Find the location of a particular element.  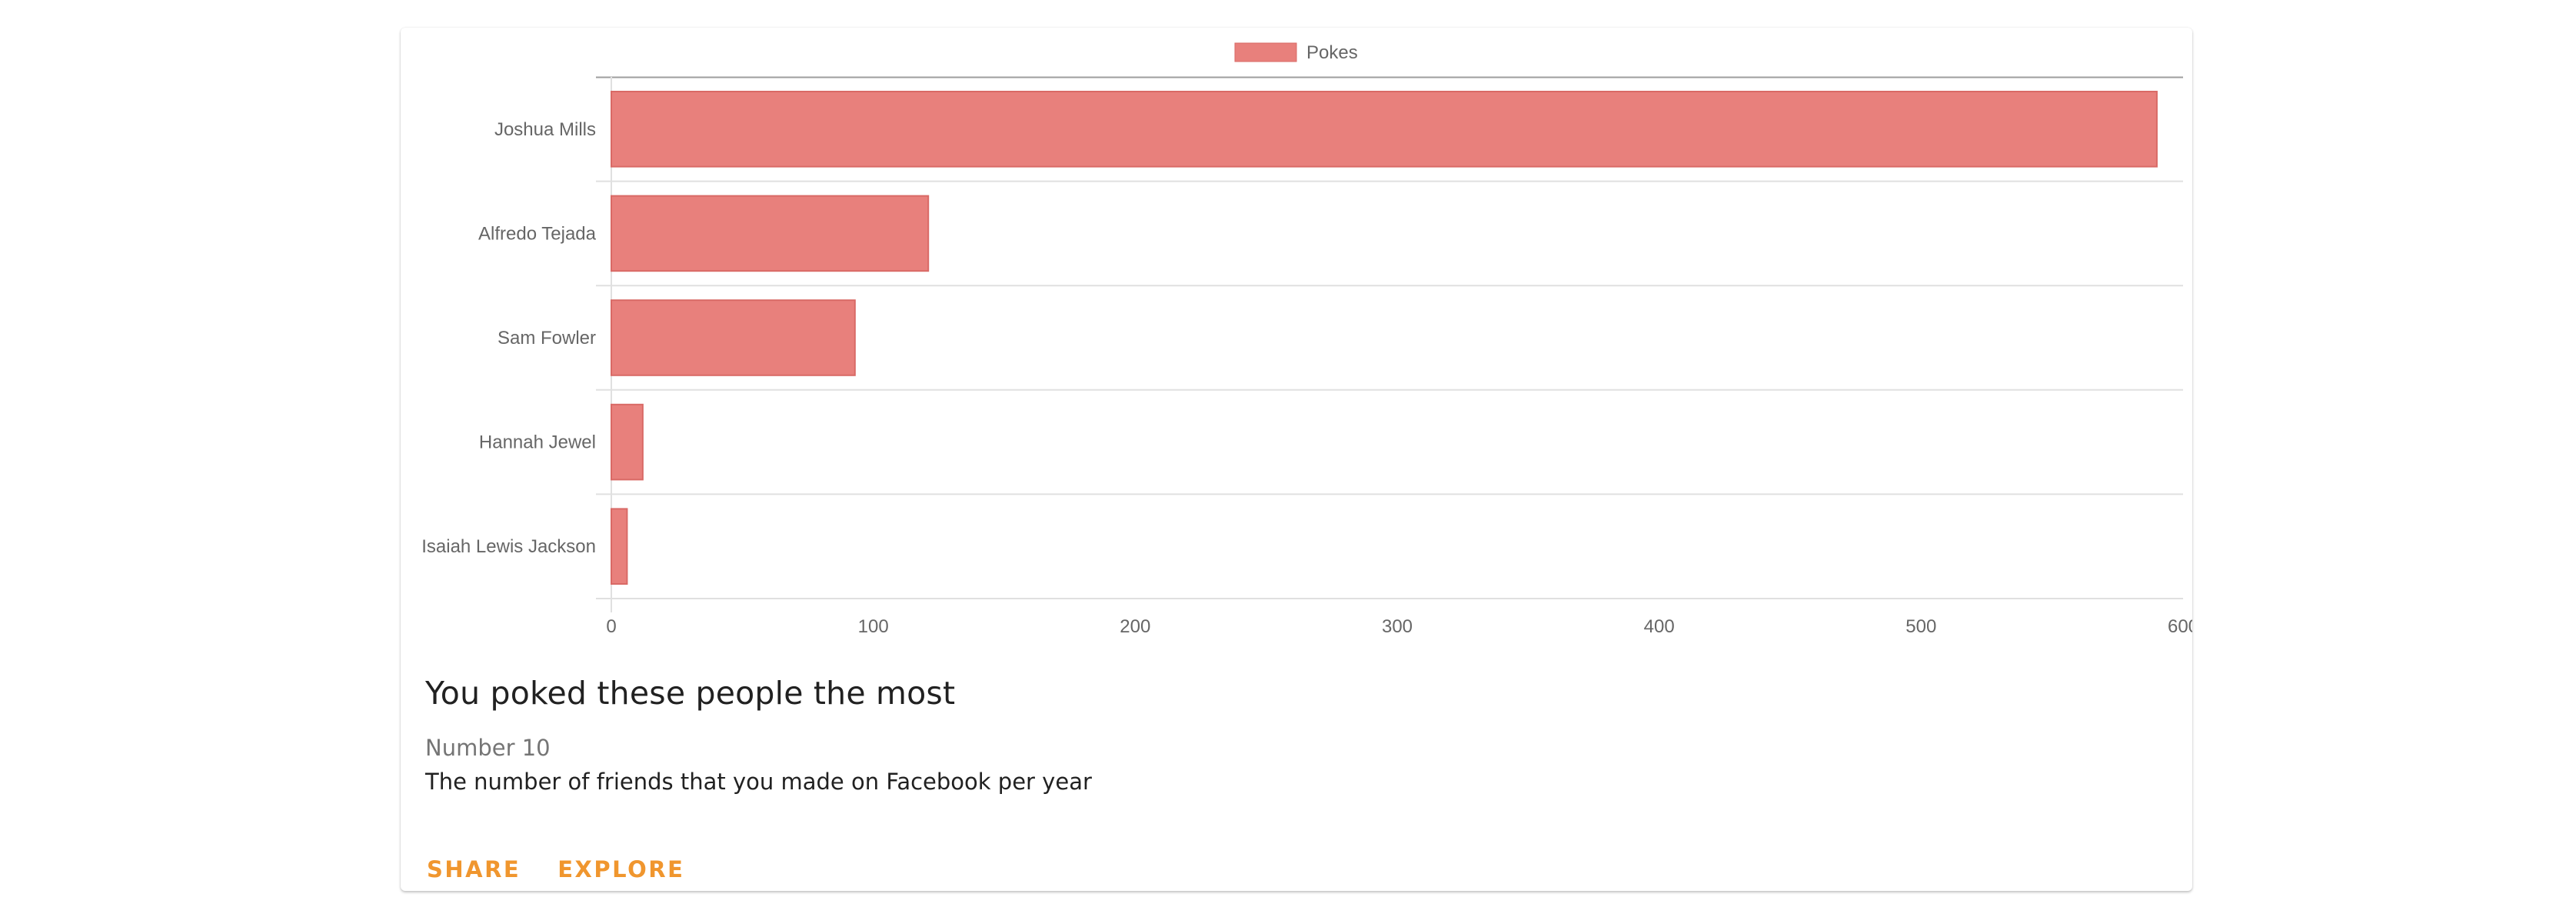

x-tick-label: 500 is located at coordinates (1921, 626).